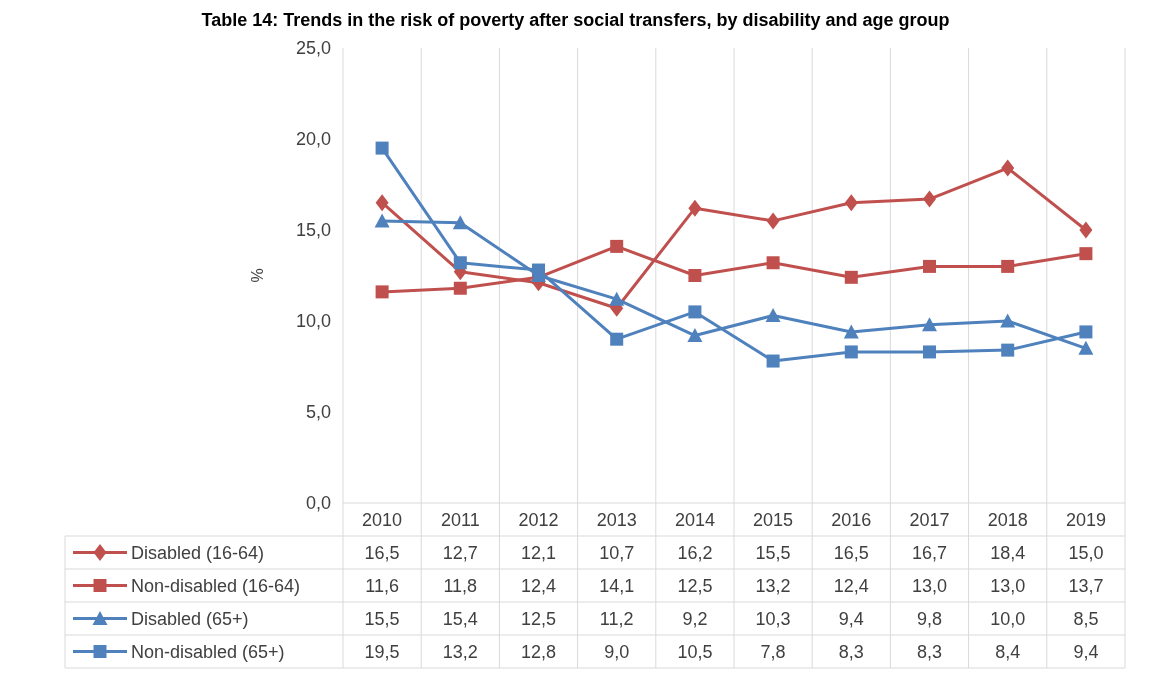 This screenshot has height=688, width=1151. I want to click on data-label: 10,5, so click(695, 651).